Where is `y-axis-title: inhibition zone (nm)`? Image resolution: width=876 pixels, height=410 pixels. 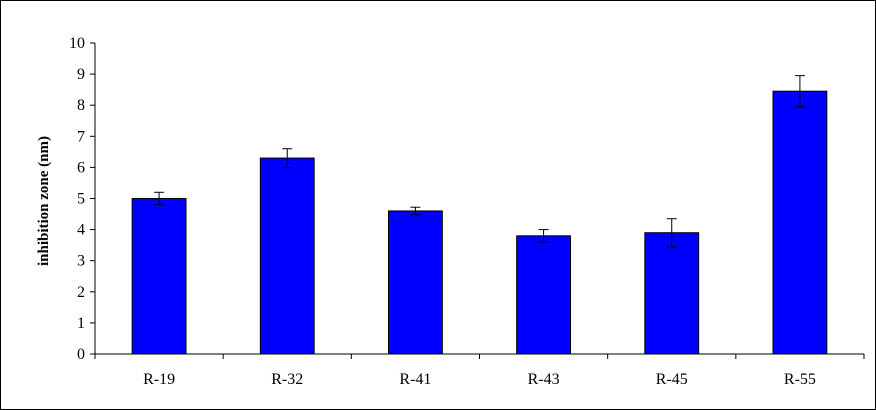
y-axis-title: inhibition zone (nm) is located at coordinates (44, 201).